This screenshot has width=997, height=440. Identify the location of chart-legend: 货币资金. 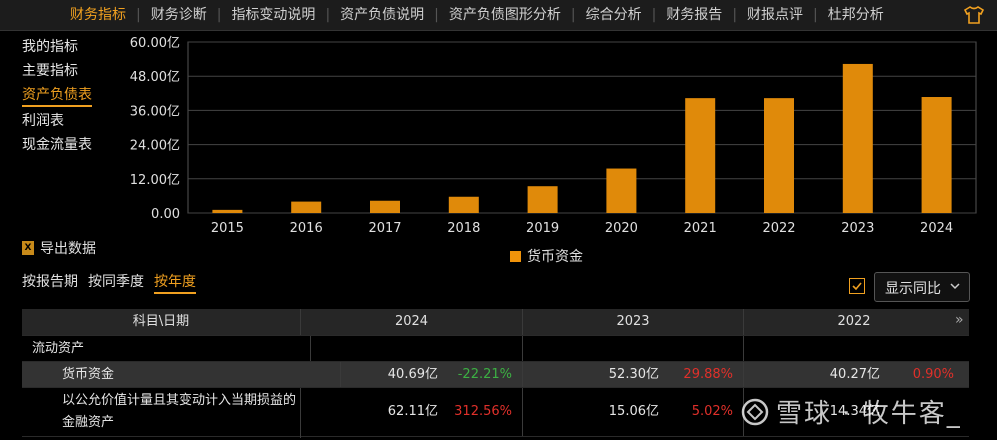
(546, 256).